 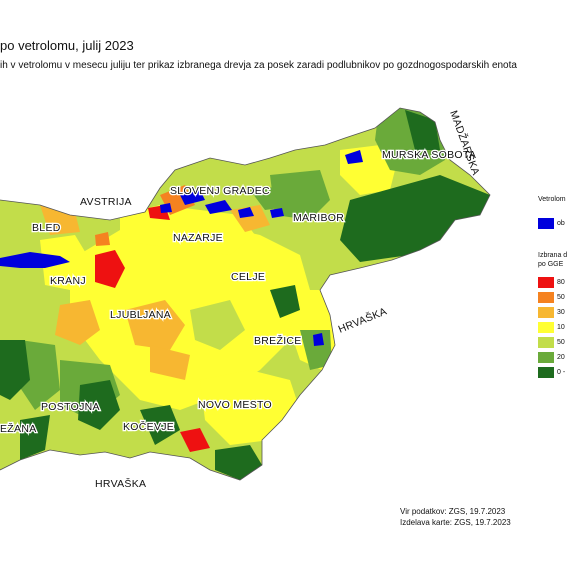 What do you see at coordinates (68, 281) in the screenshot?
I see `city-label-kranj: KRANJ` at bounding box center [68, 281].